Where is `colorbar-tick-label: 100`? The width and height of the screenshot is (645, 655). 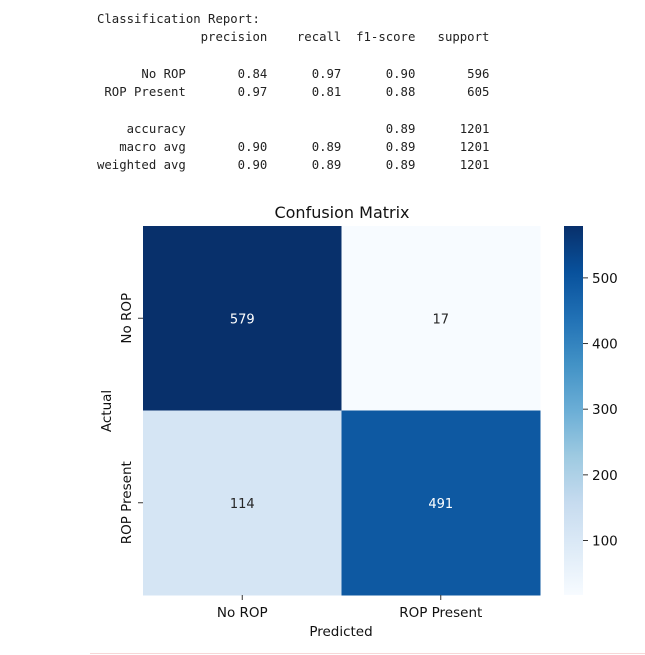
colorbar-tick-label: 100 is located at coordinates (605, 542).